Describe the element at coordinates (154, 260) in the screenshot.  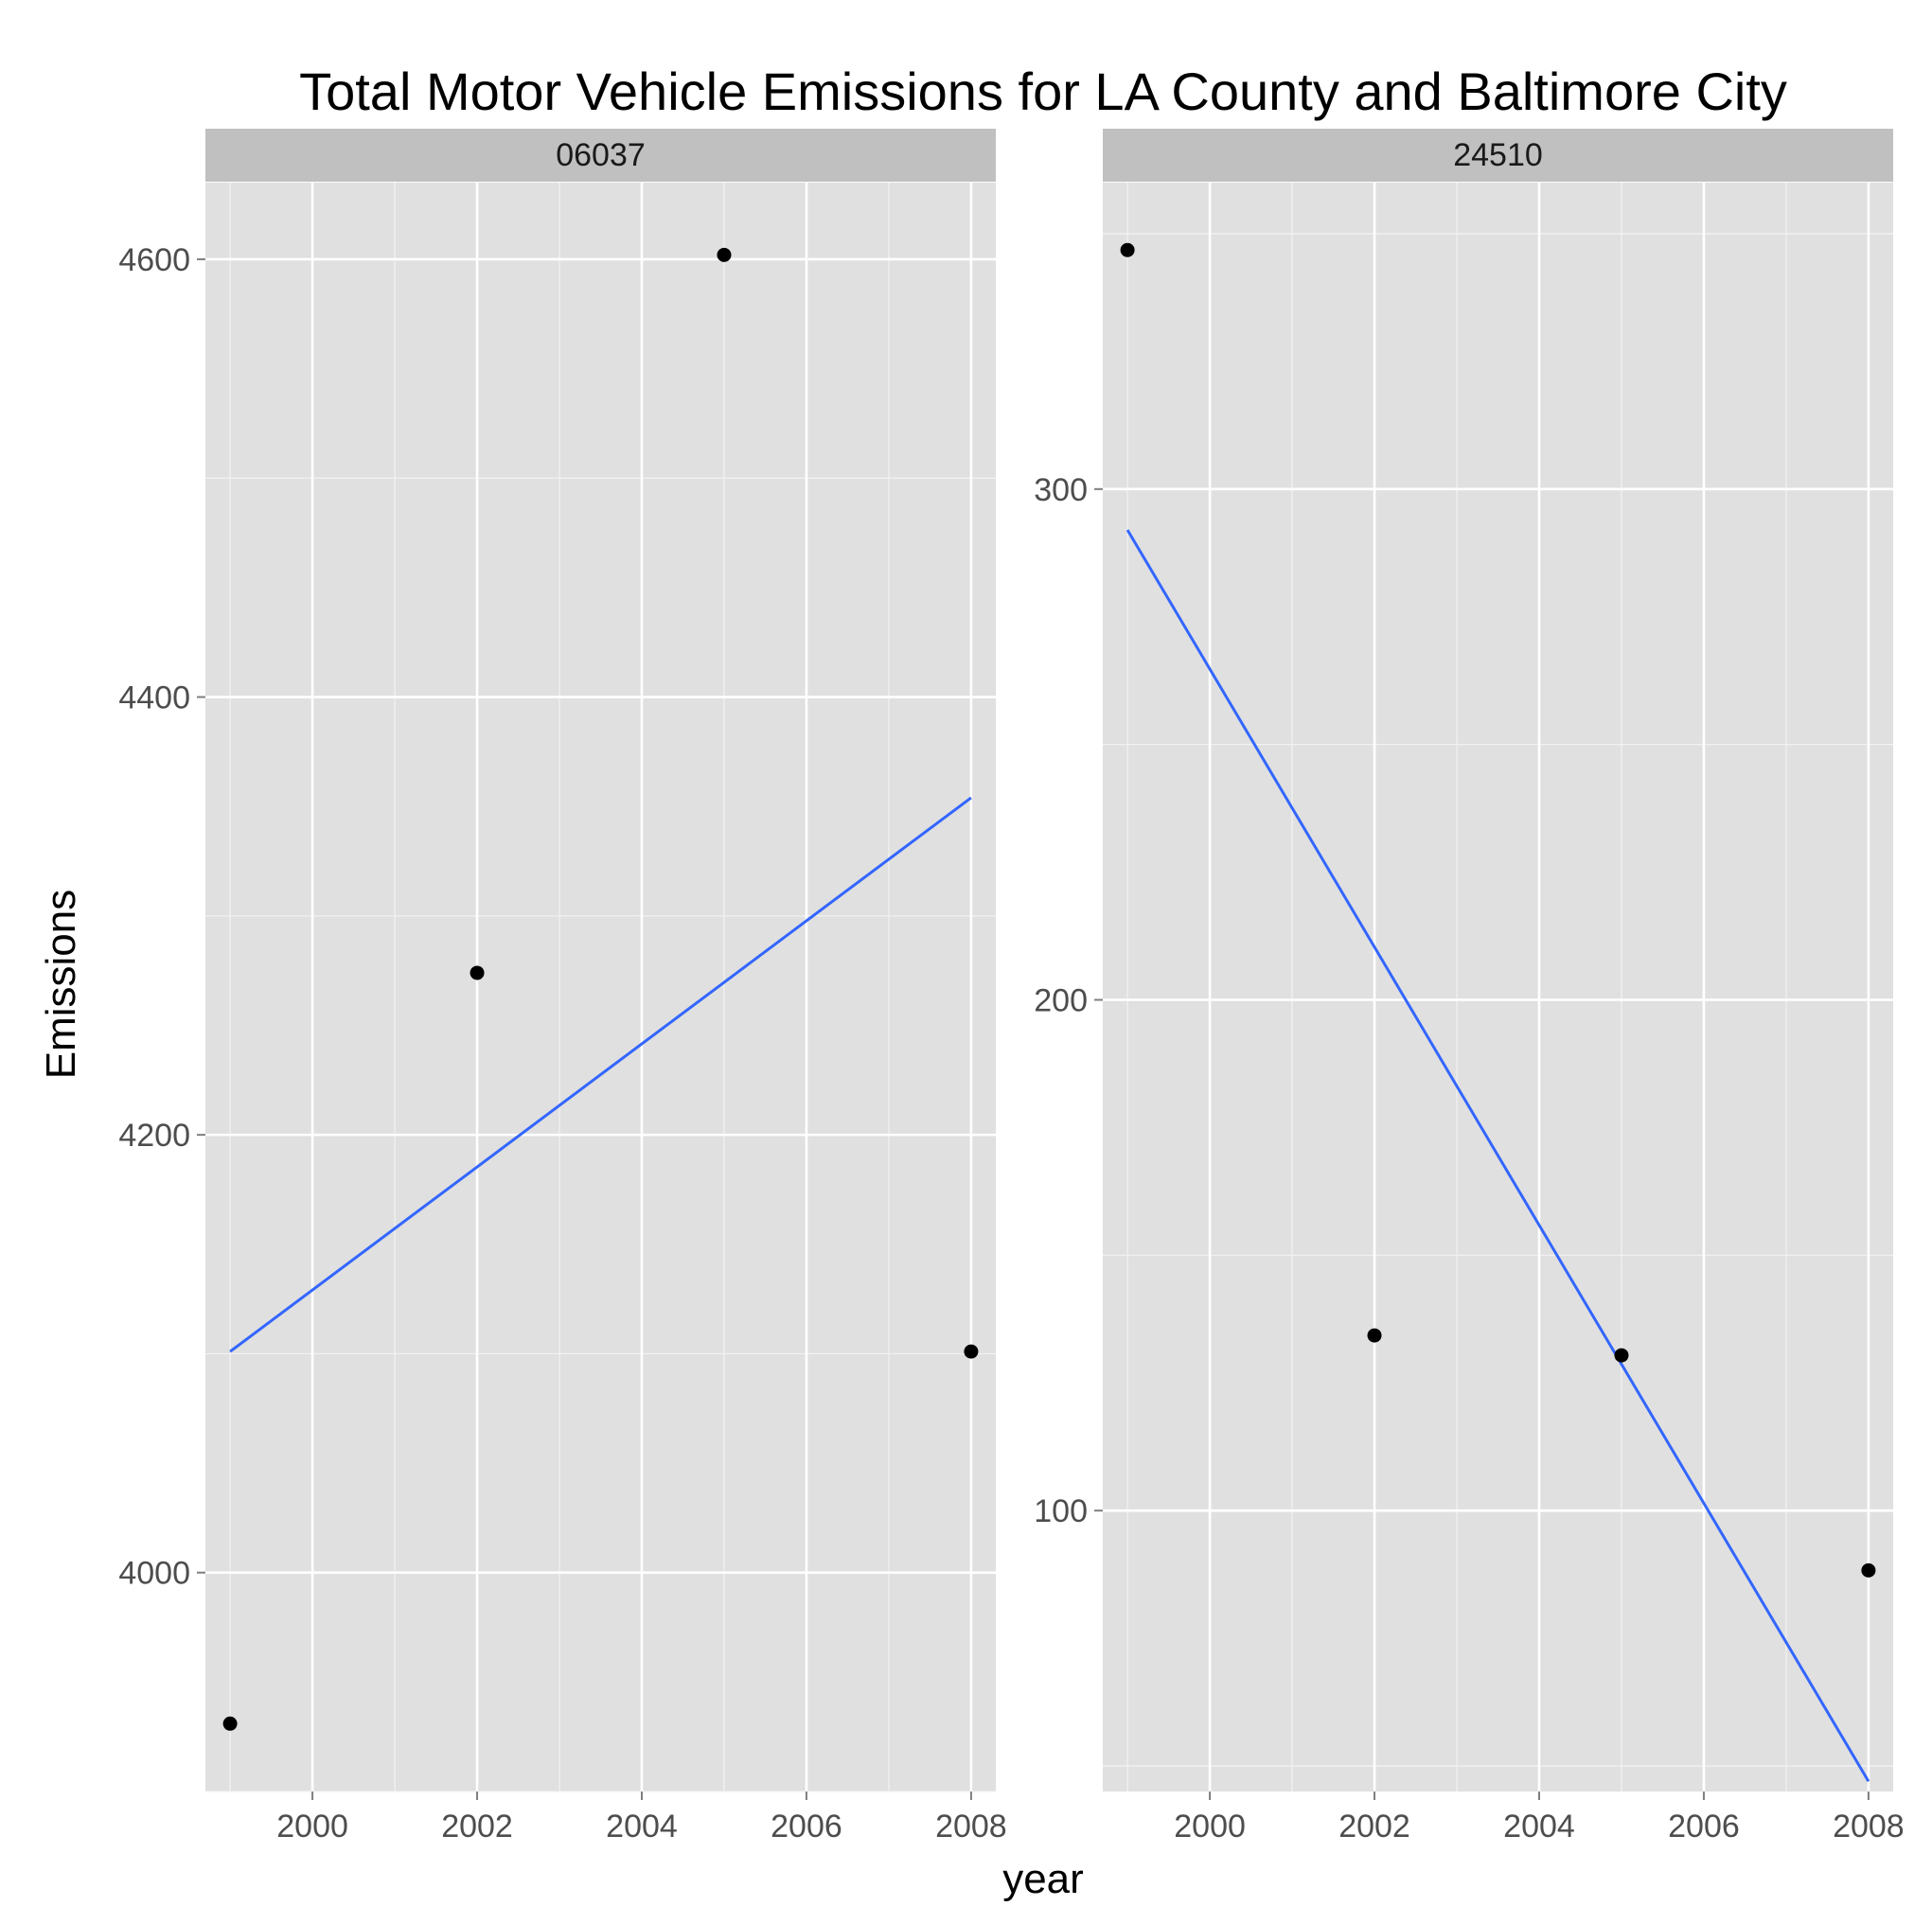
I see `y-tick-label: 4600` at that location.